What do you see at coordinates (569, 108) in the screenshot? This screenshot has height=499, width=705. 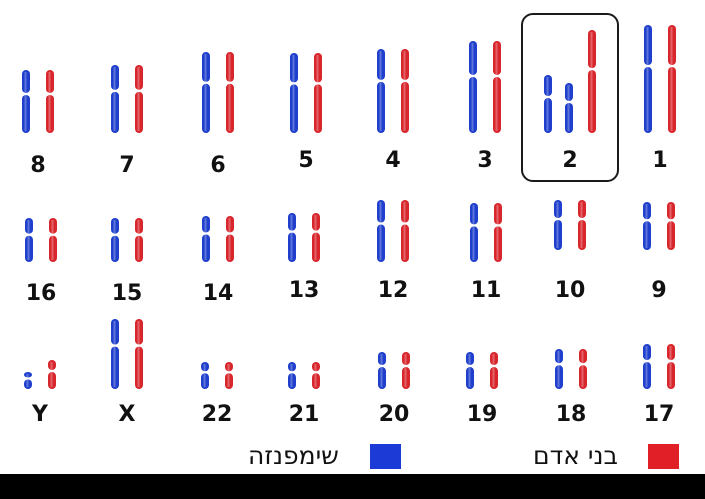 I see `chromosome-2b-chimp` at bounding box center [569, 108].